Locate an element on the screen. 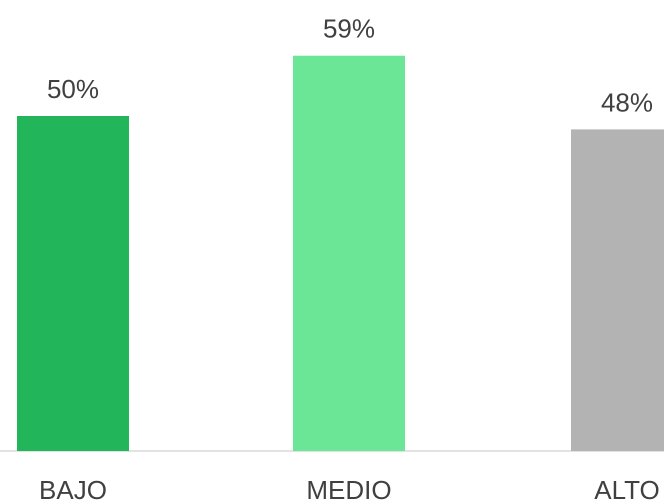  category-label-bajo: BAJO is located at coordinates (73, 488).